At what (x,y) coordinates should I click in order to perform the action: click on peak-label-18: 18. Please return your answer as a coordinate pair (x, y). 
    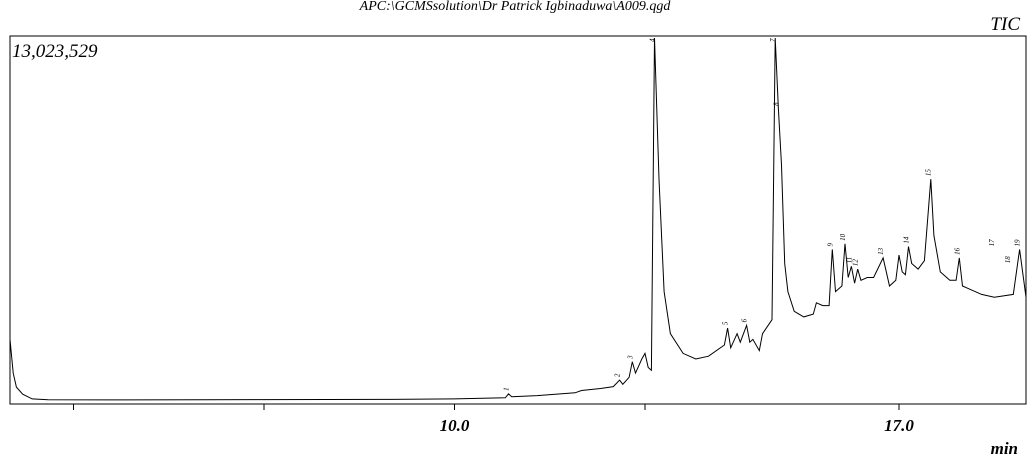
    Looking at the image, I should click on (1008, 260).